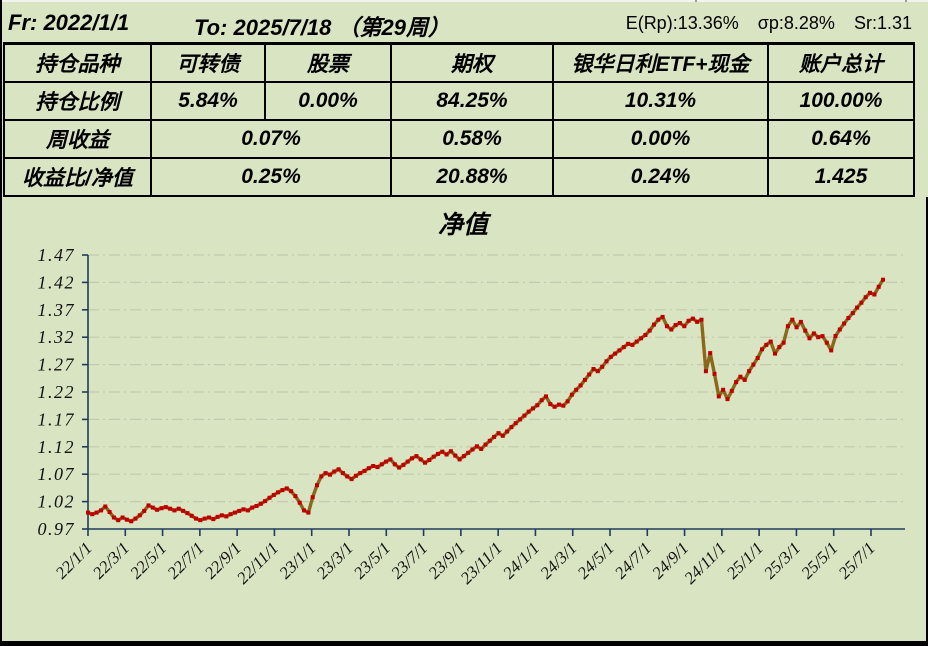 This screenshot has height=646, width=928. I want to click on cell-weekreturn-label: 周收益, so click(77, 139).